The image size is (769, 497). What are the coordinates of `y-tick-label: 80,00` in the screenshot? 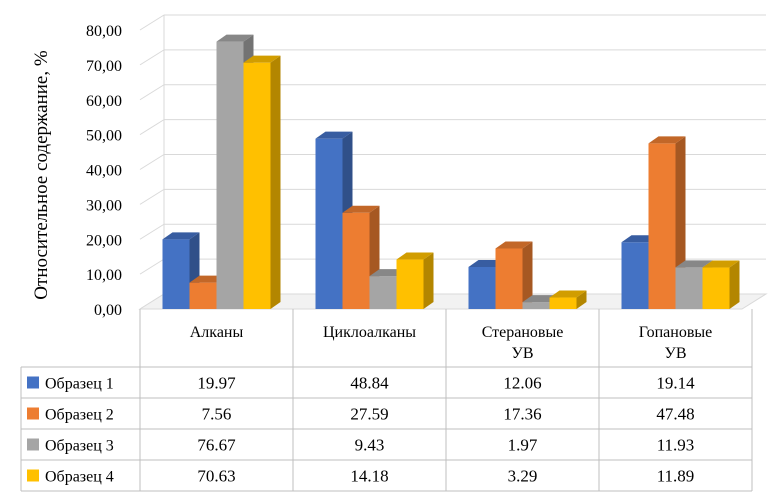 It's located at (104, 31).